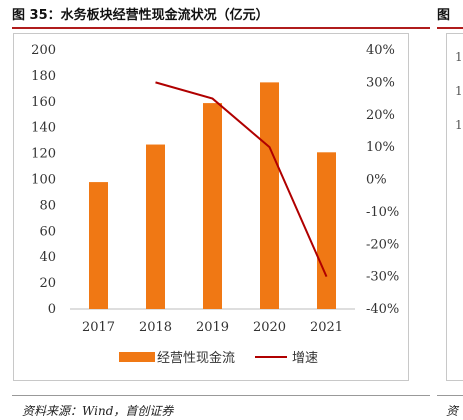 The height and width of the screenshot is (420, 463). Describe the element at coordinates (459, 125) in the screenshot. I see `next-axis-label-3: 1` at that location.